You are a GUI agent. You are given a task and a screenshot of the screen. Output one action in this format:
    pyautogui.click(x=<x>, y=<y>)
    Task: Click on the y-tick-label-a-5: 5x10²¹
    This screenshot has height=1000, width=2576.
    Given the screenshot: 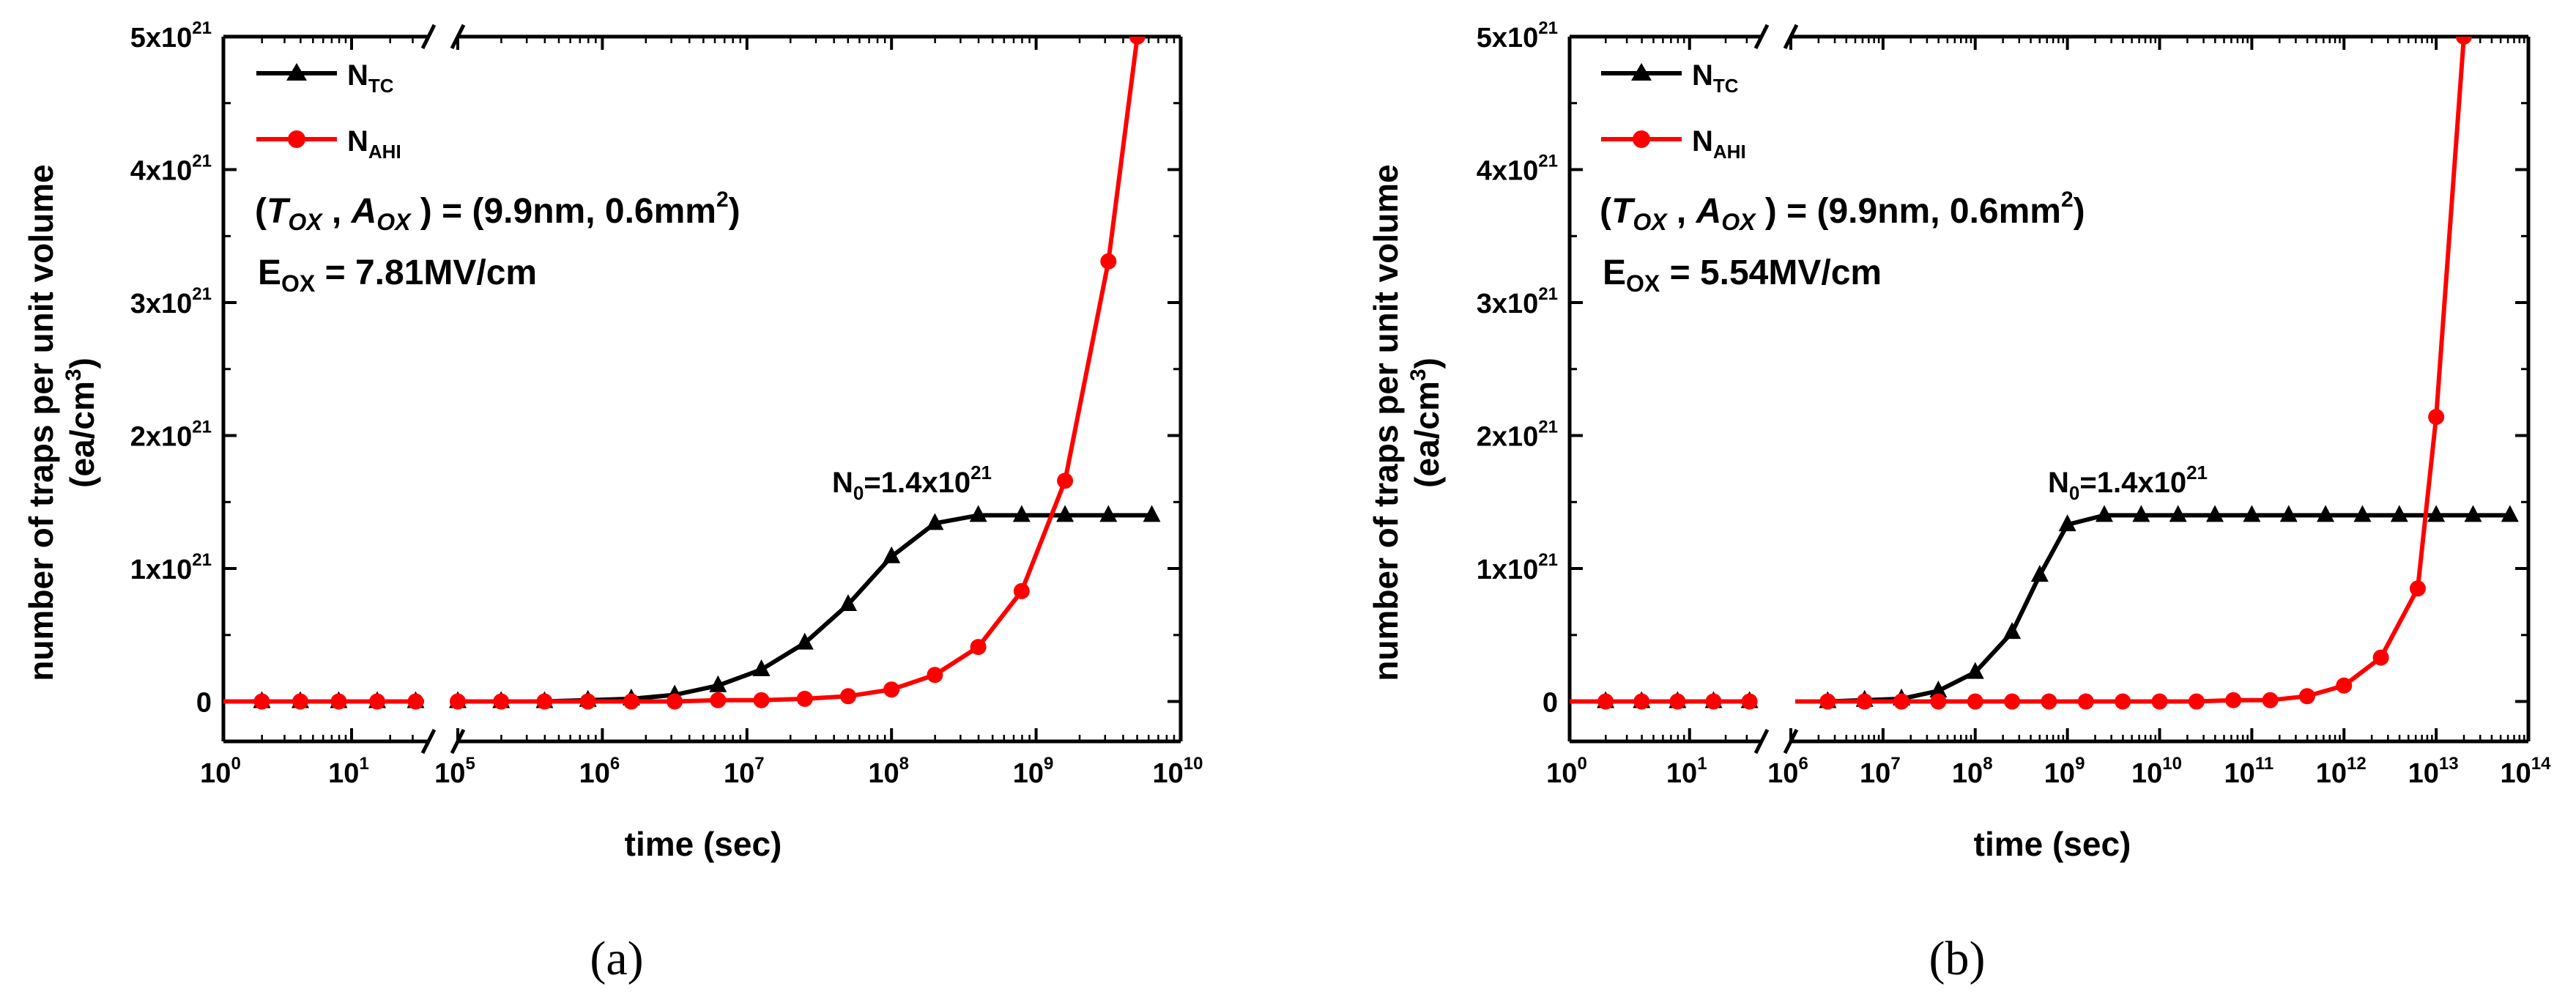 What is the action you would take?
    pyautogui.click(x=171, y=35)
    